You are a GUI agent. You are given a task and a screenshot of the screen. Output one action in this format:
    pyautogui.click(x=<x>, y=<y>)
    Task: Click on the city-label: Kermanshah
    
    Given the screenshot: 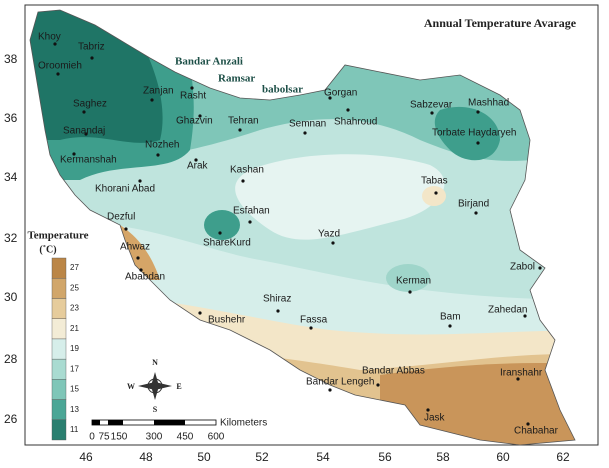 What is the action you would take?
    pyautogui.click(x=88, y=160)
    